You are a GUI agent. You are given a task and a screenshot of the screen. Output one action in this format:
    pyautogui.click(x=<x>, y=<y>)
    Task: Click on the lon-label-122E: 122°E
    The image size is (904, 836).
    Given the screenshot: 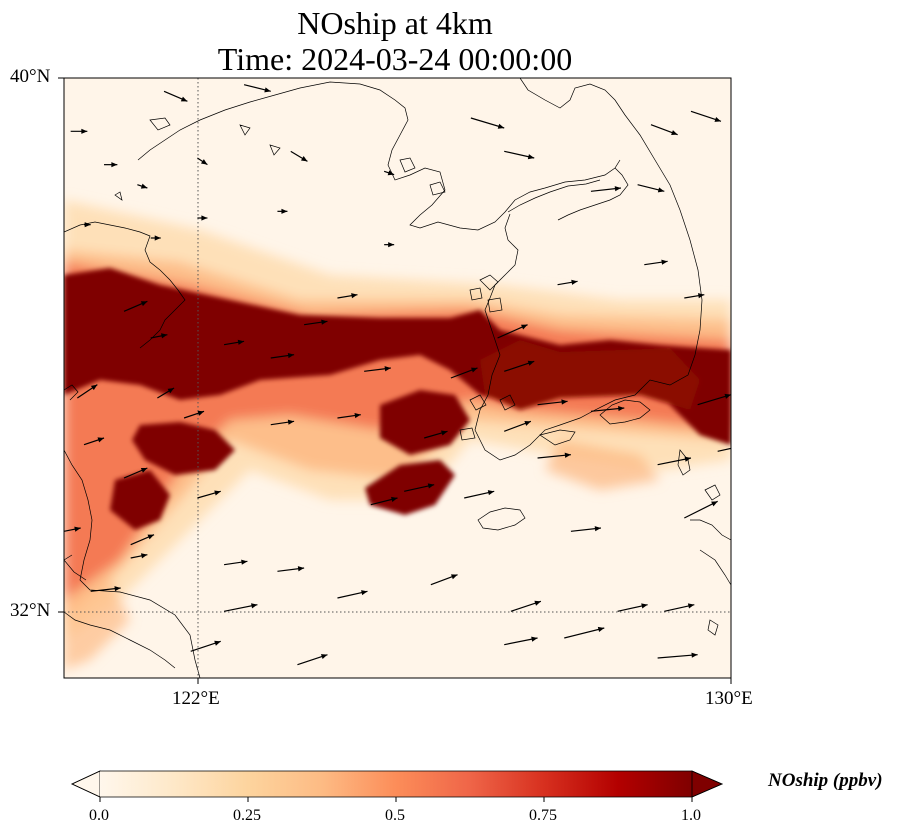 What is the action you would take?
    pyautogui.click(x=196, y=698)
    